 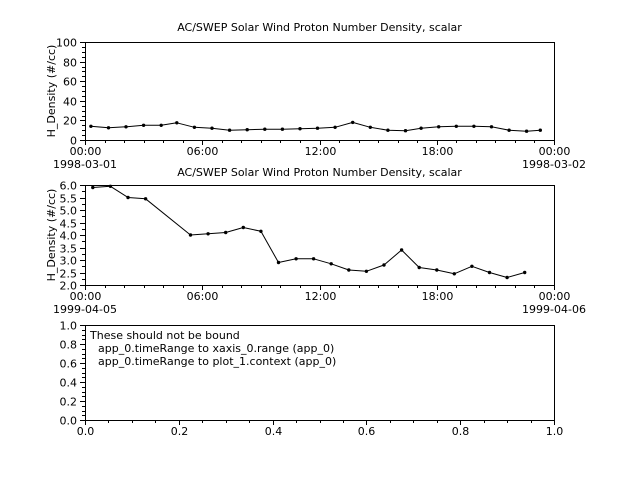 I want to click on x-tick-label: 0.8, so click(x=461, y=431).